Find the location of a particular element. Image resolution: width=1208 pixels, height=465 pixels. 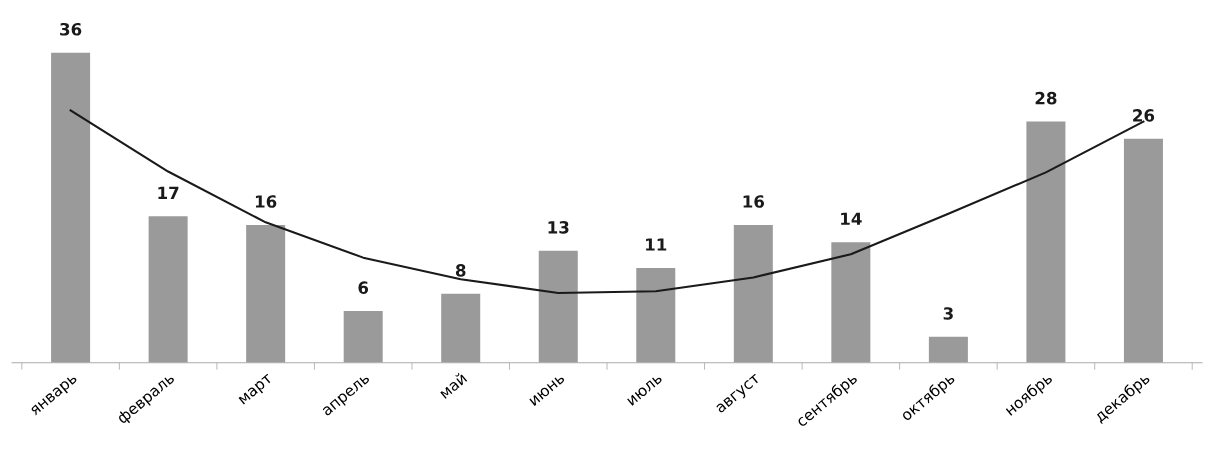

data-label: 3 is located at coordinates (948, 313).